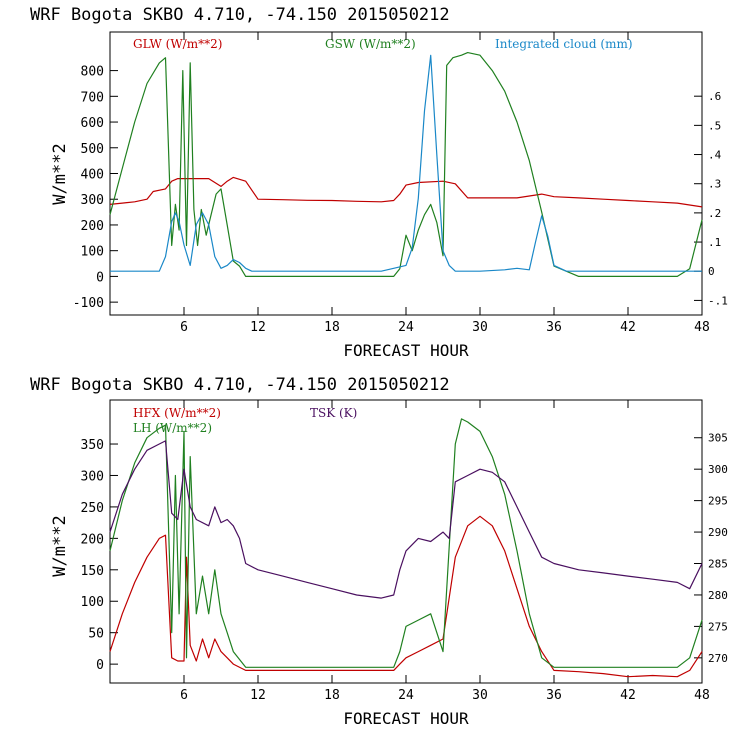 This screenshot has width=740, height=740. Describe the element at coordinates (628, 327) in the screenshot. I see `panel1-x-tick-label: 42` at that location.